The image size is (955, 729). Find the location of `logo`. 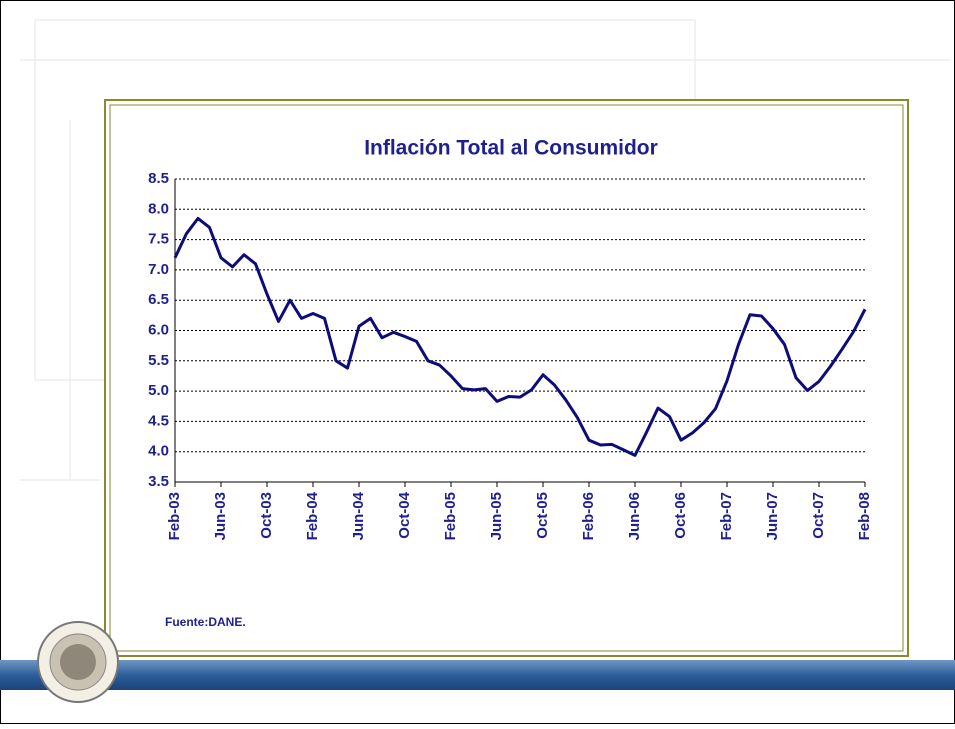

logo is located at coordinates (78, 662).